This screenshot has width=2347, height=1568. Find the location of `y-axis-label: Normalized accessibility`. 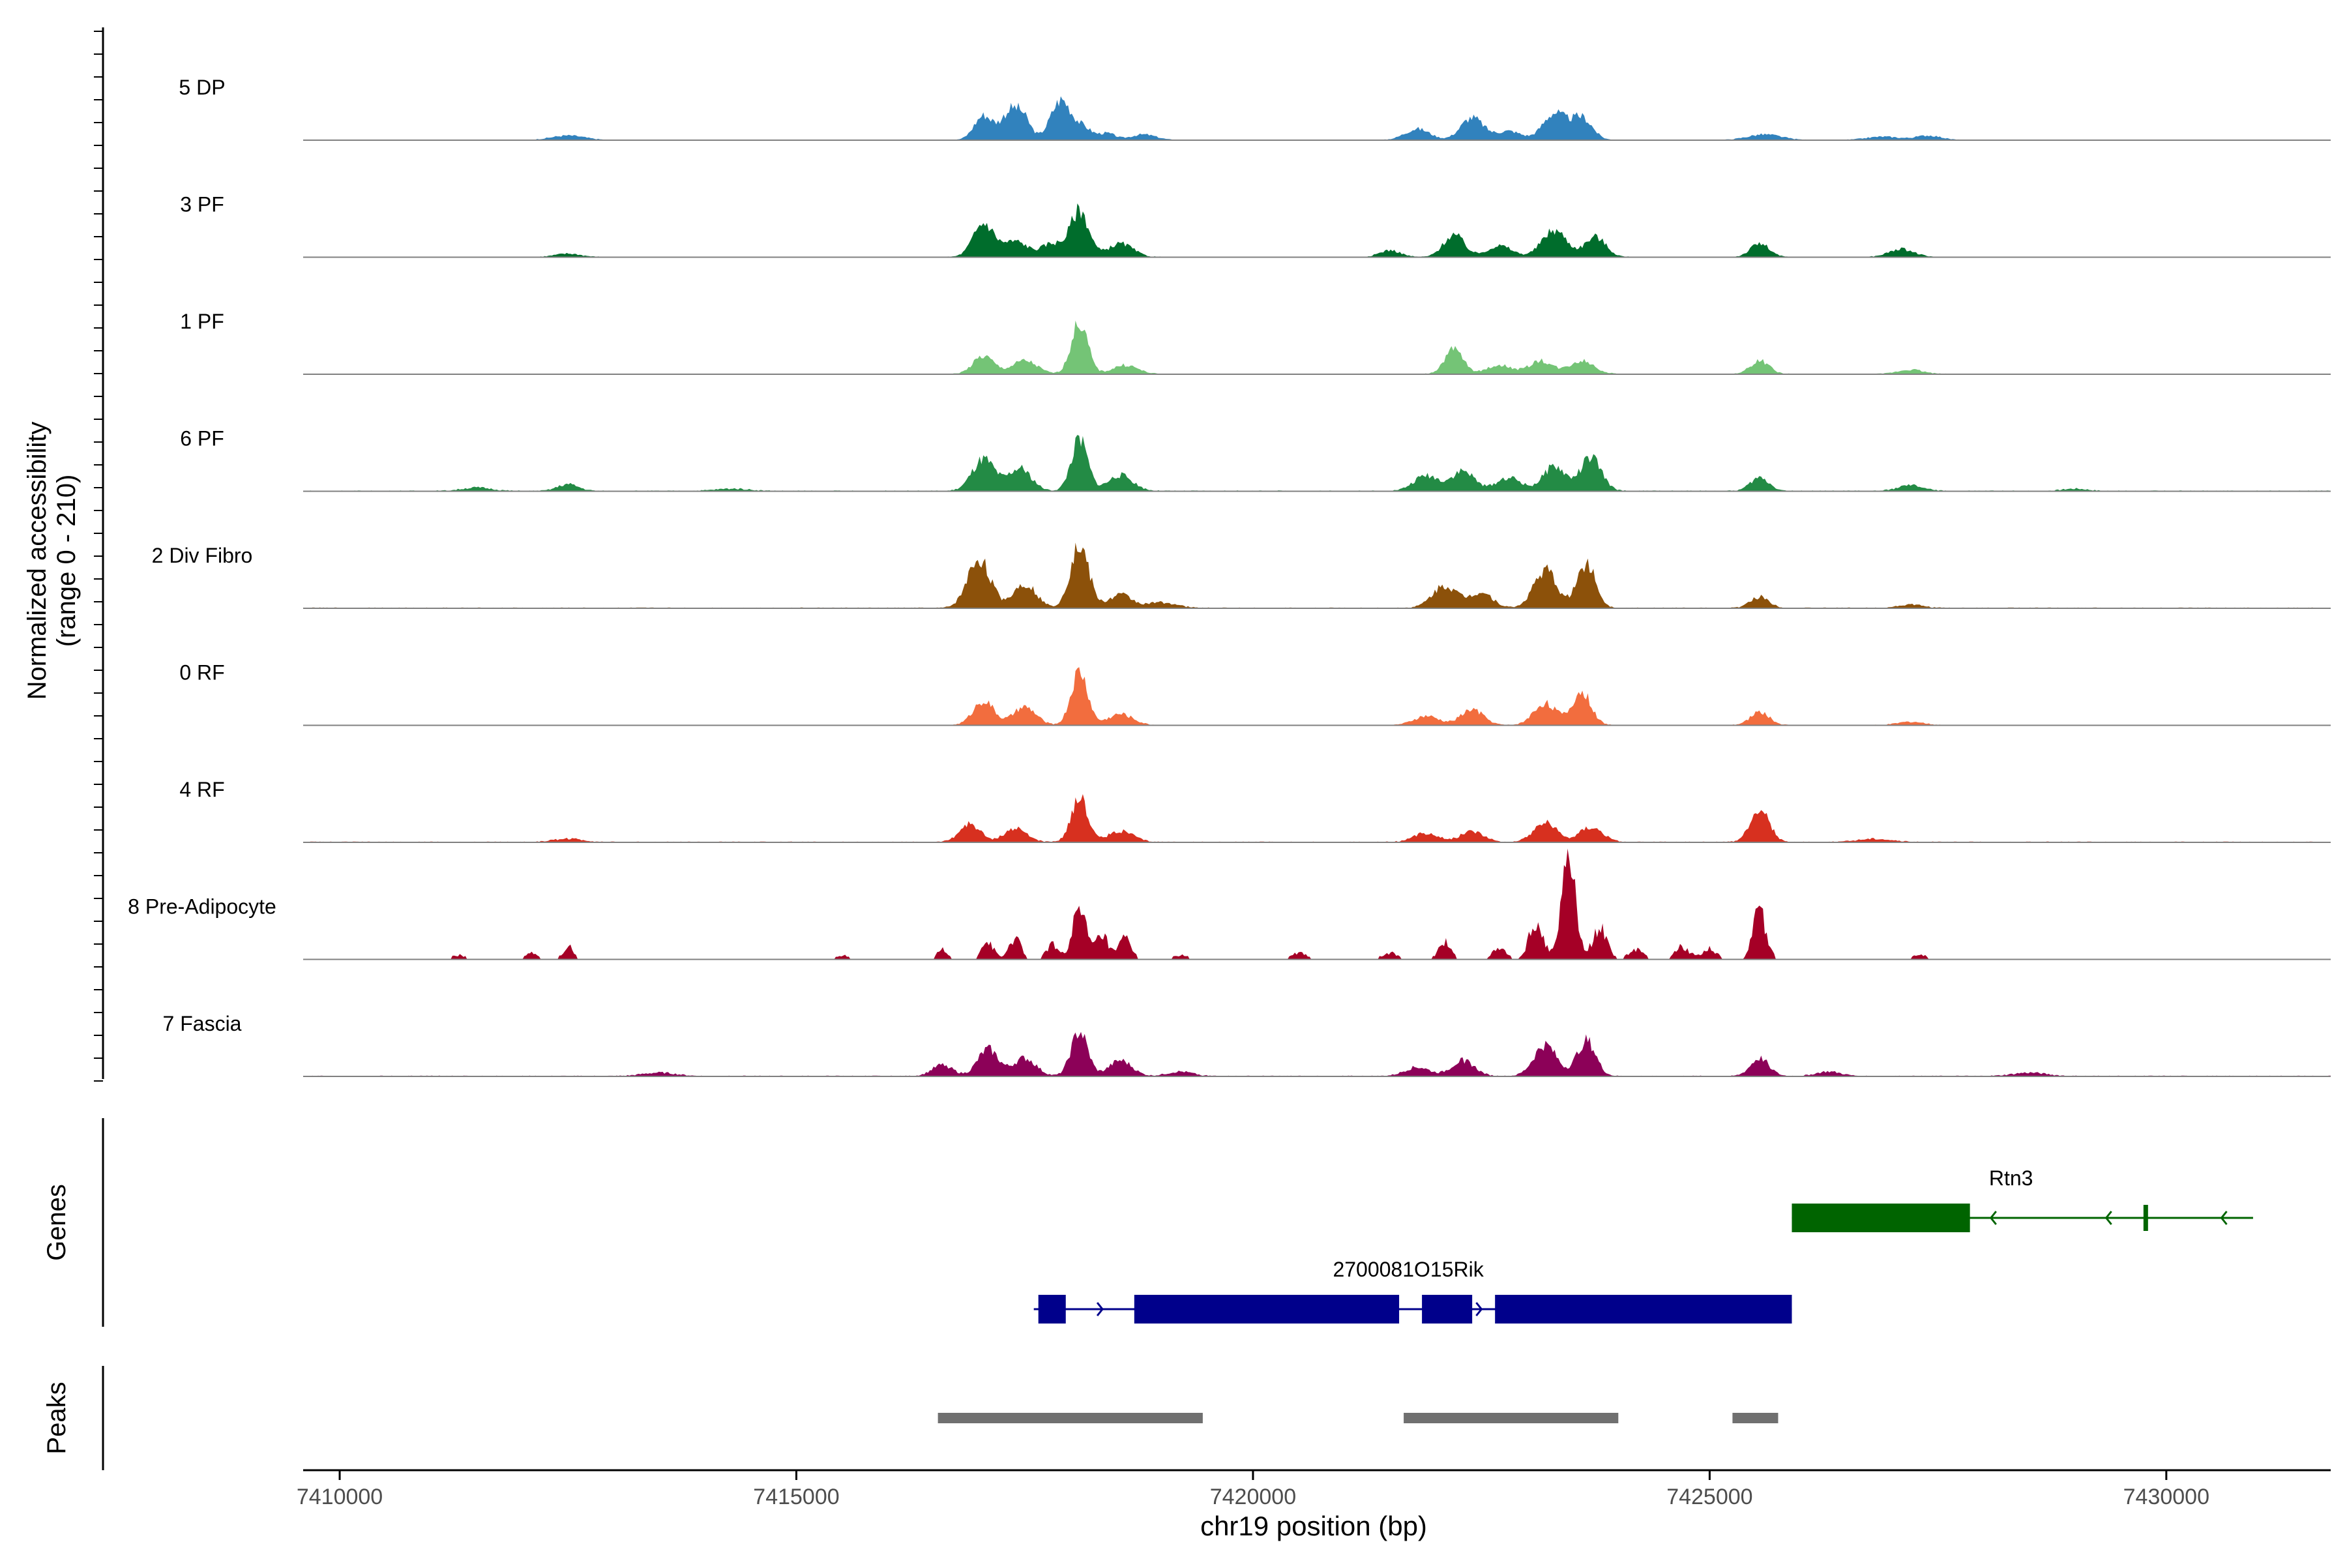

y-axis-label: Normalized accessibility is located at coordinates (37, 561).